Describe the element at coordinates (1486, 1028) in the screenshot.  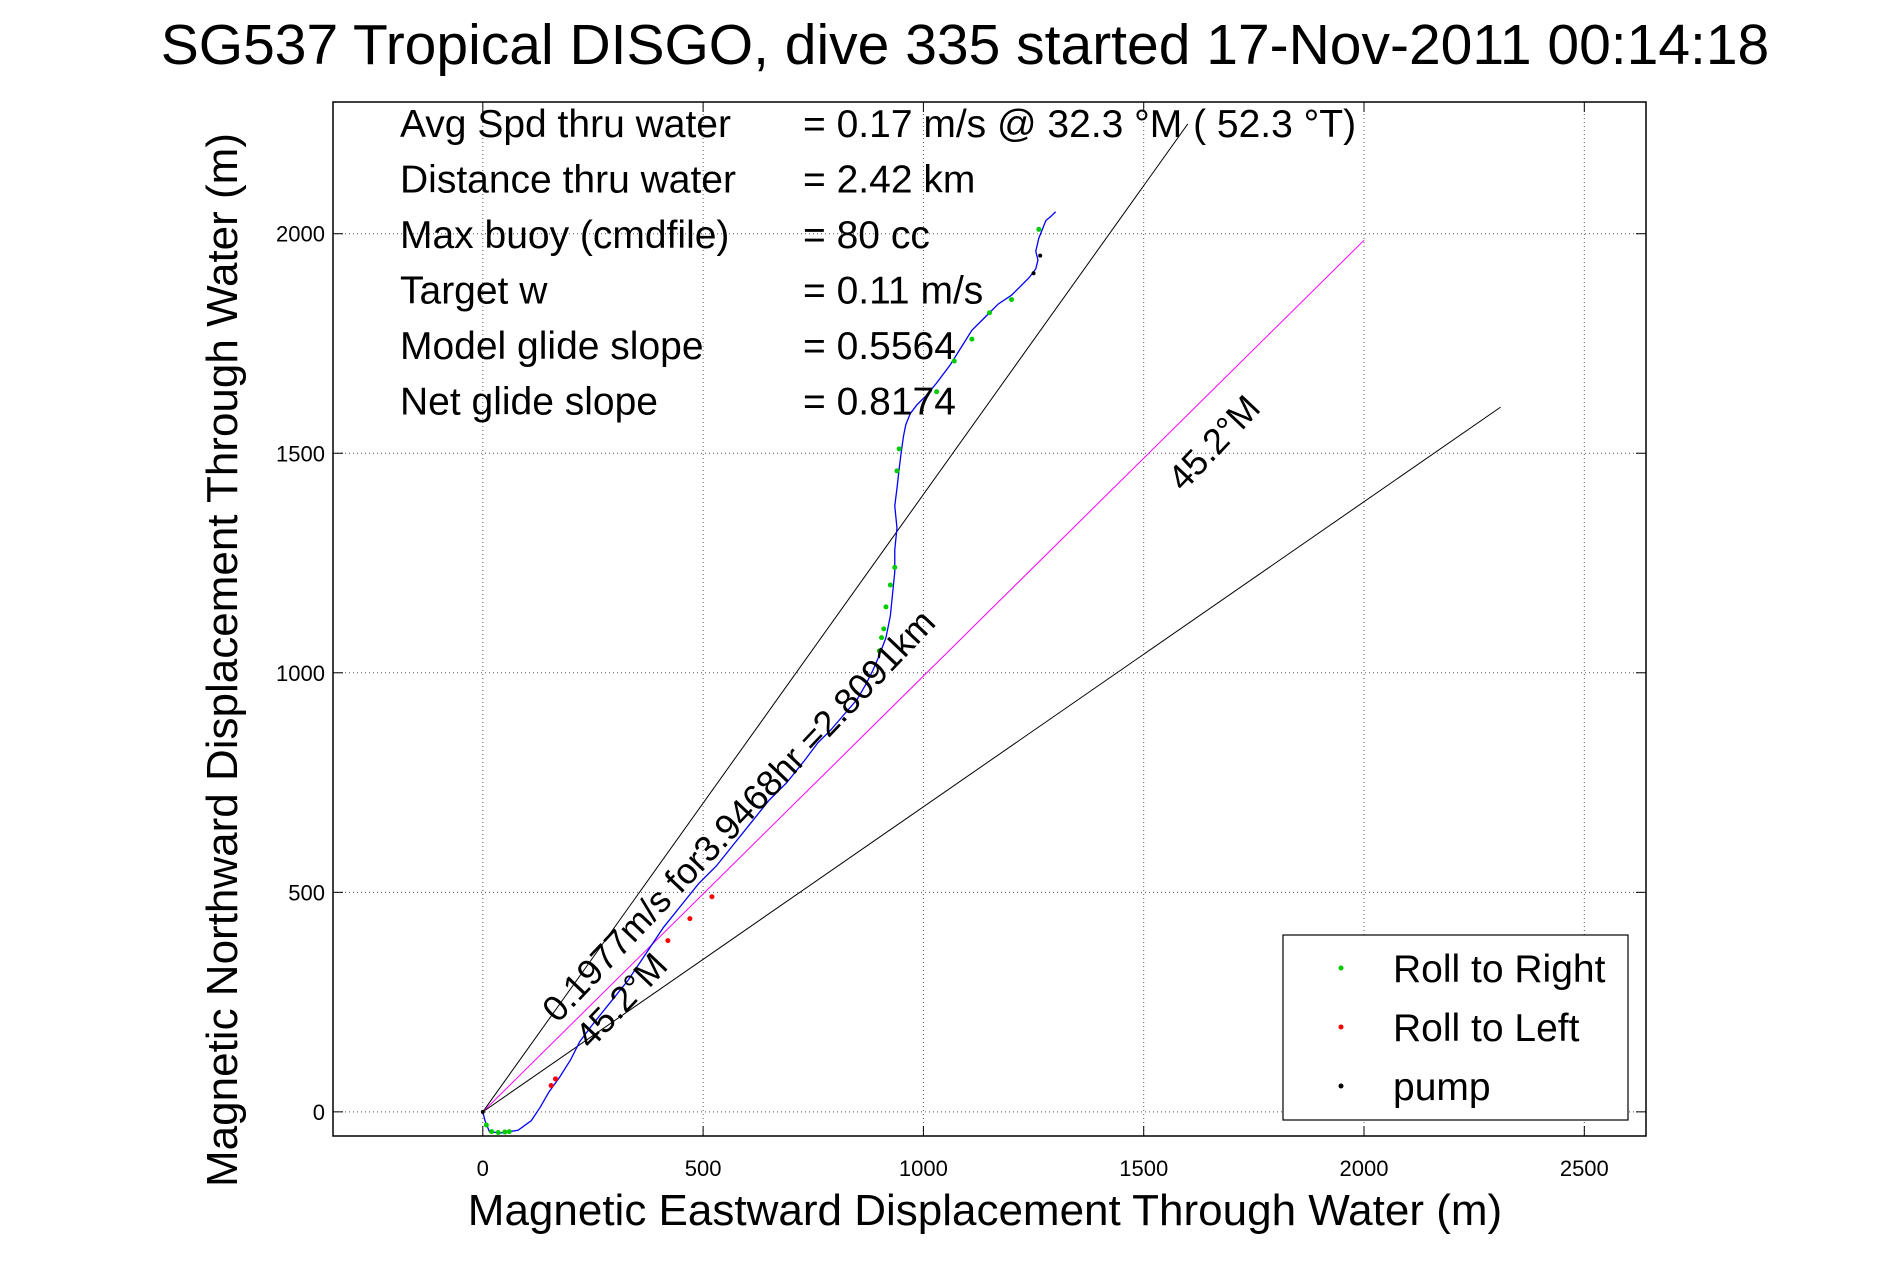
I see `legend-label: Roll to Left` at that location.